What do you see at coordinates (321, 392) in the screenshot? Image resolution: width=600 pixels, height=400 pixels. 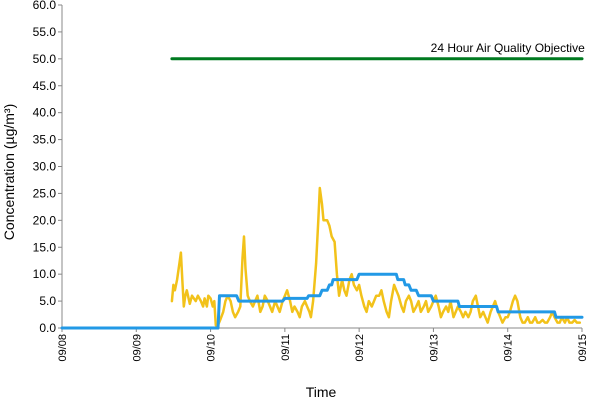 I see `x-axis-title: Time` at bounding box center [321, 392].